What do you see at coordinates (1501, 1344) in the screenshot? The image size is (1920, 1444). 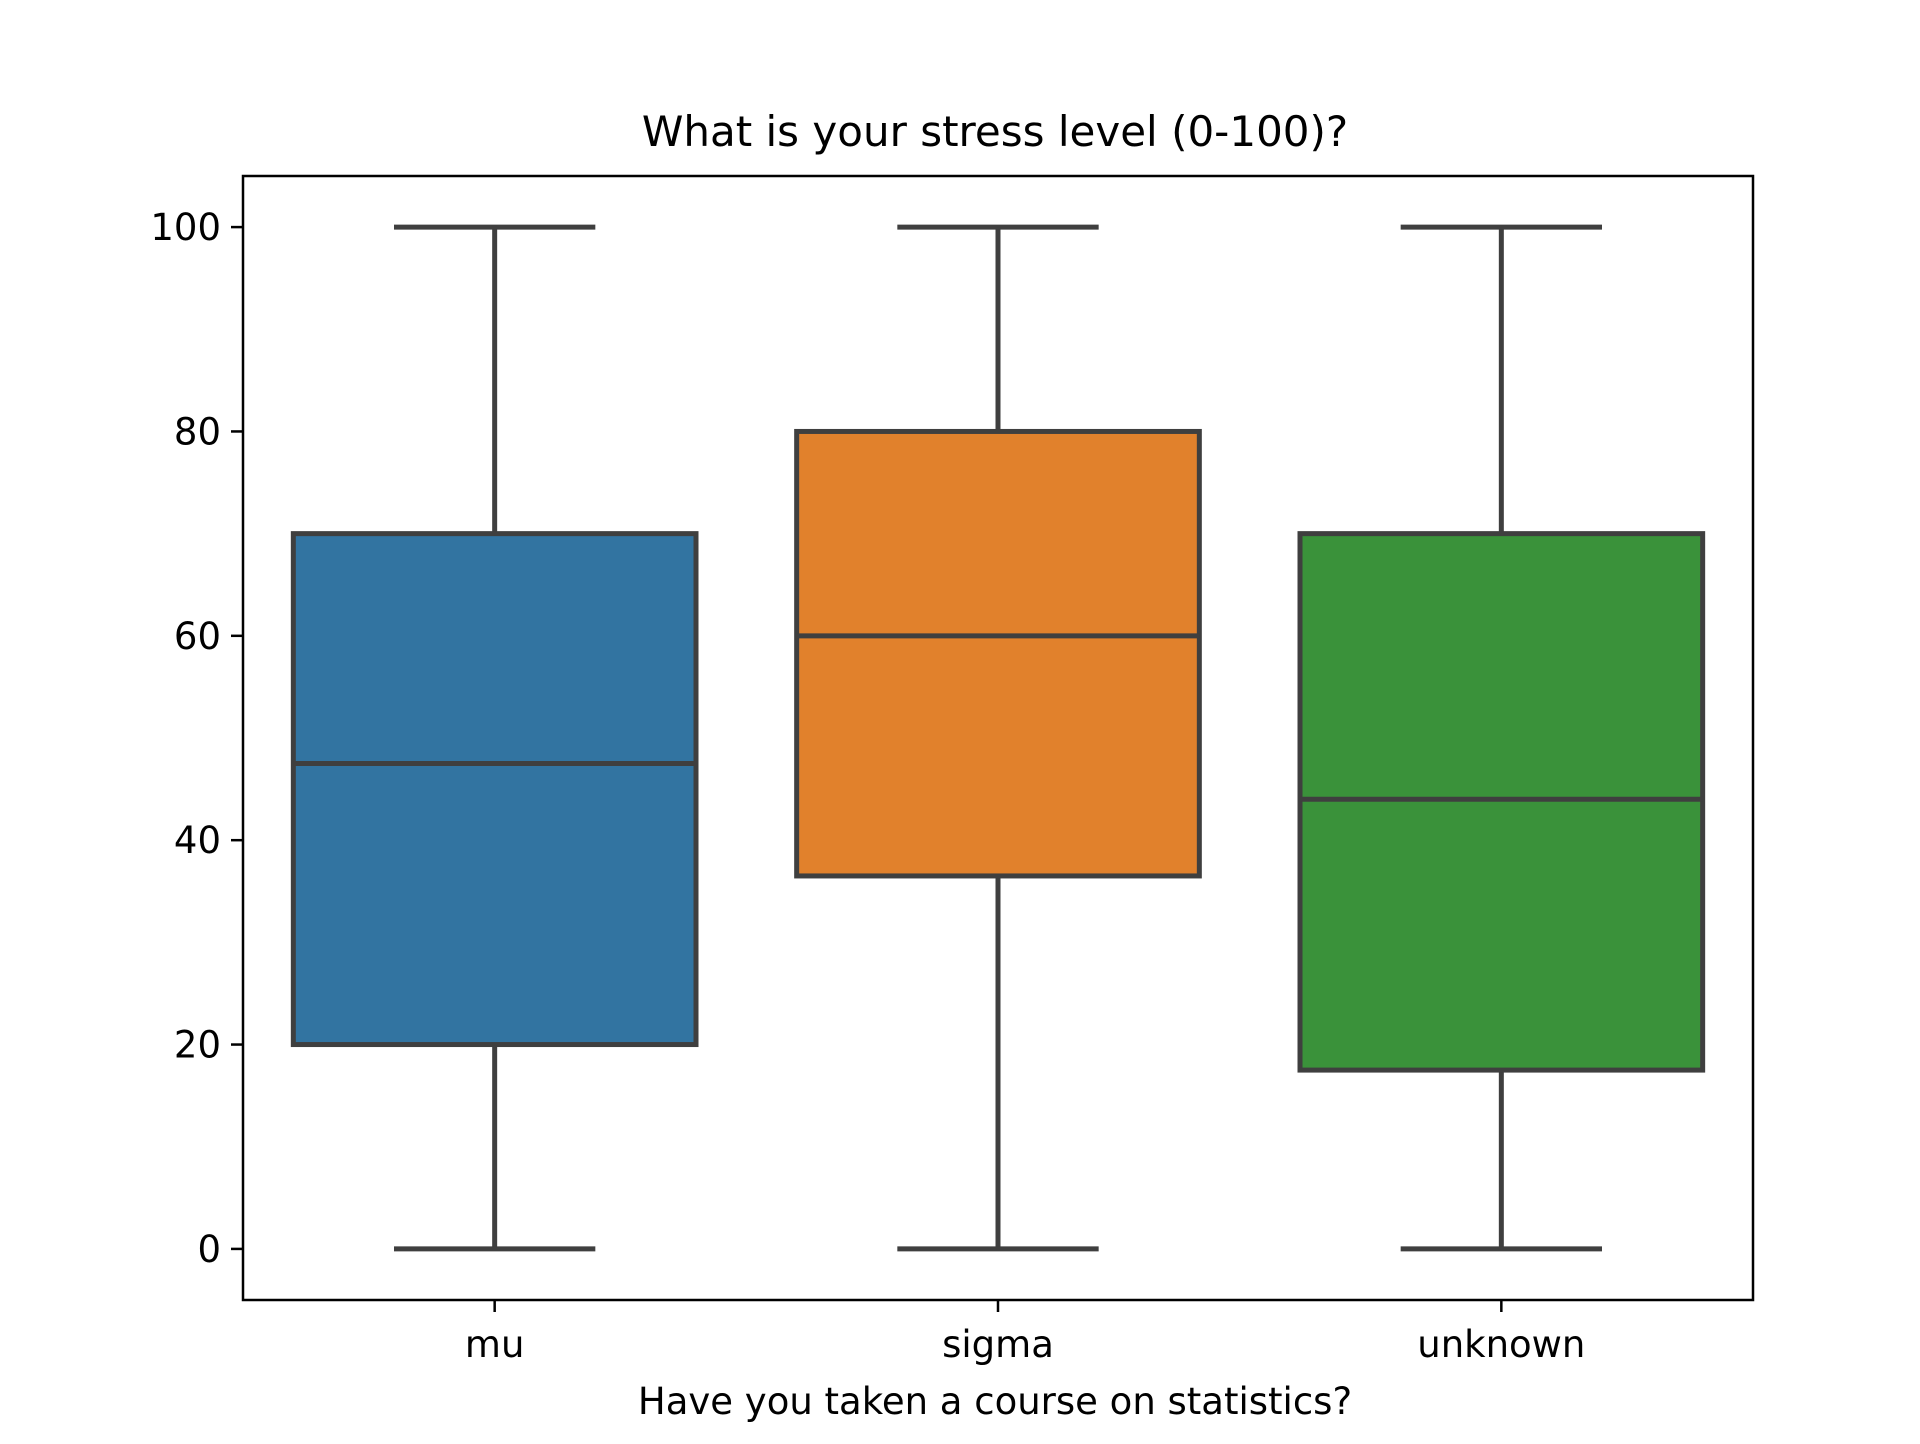 I see `x-tick-label-unknown: unknown` at bounding box center [1501, 1344].